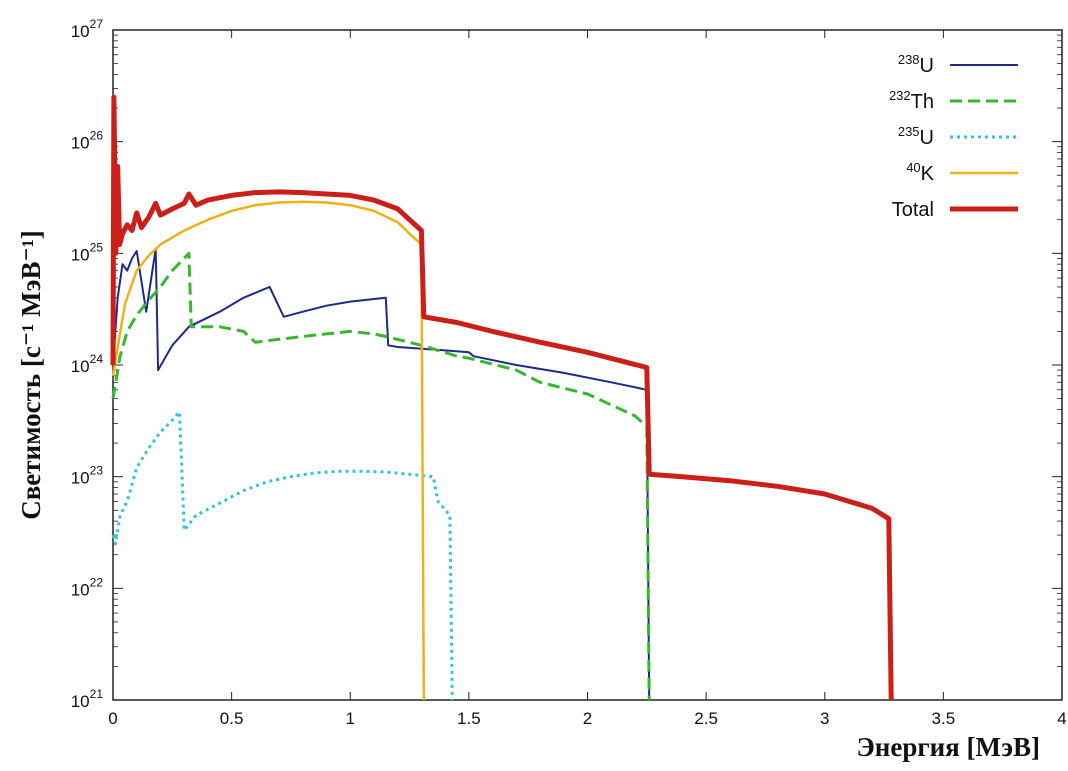  I want to click on legend-label-238u: 238U, so click(916, 64).